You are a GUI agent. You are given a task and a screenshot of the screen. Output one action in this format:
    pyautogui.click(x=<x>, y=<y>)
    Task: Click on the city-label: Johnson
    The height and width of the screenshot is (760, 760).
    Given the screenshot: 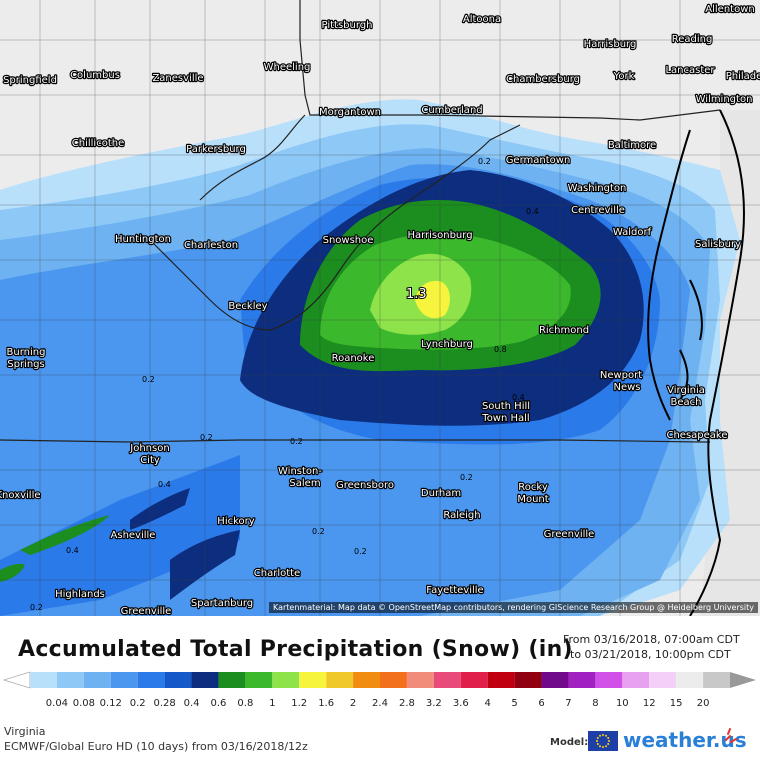 What is the action you would take?
    pyautogui.click(x=149, y=448)
    